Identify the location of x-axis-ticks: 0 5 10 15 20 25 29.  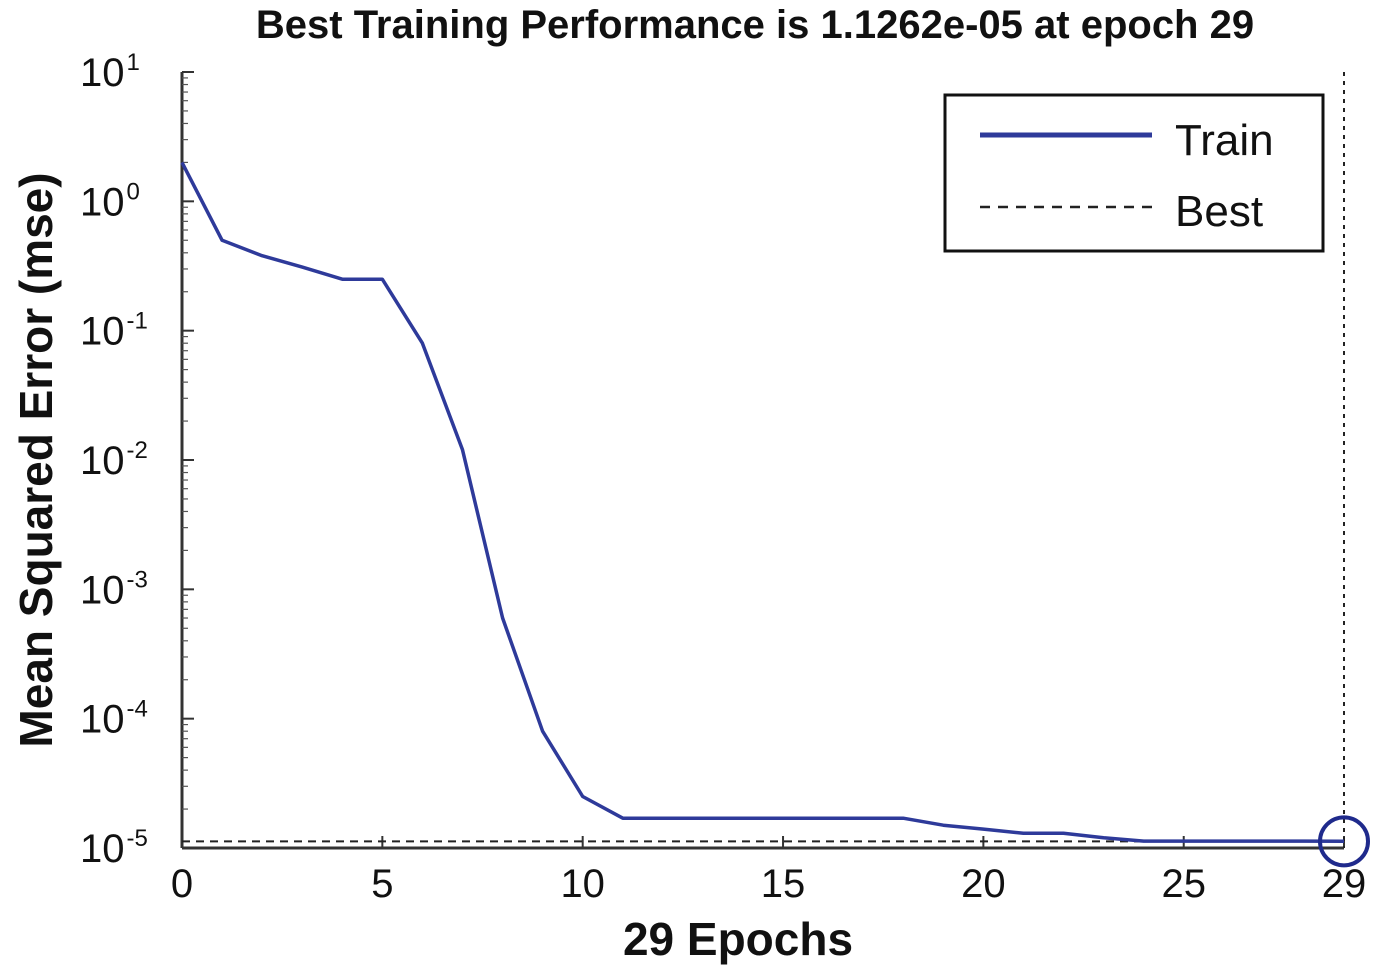
(768, 871).